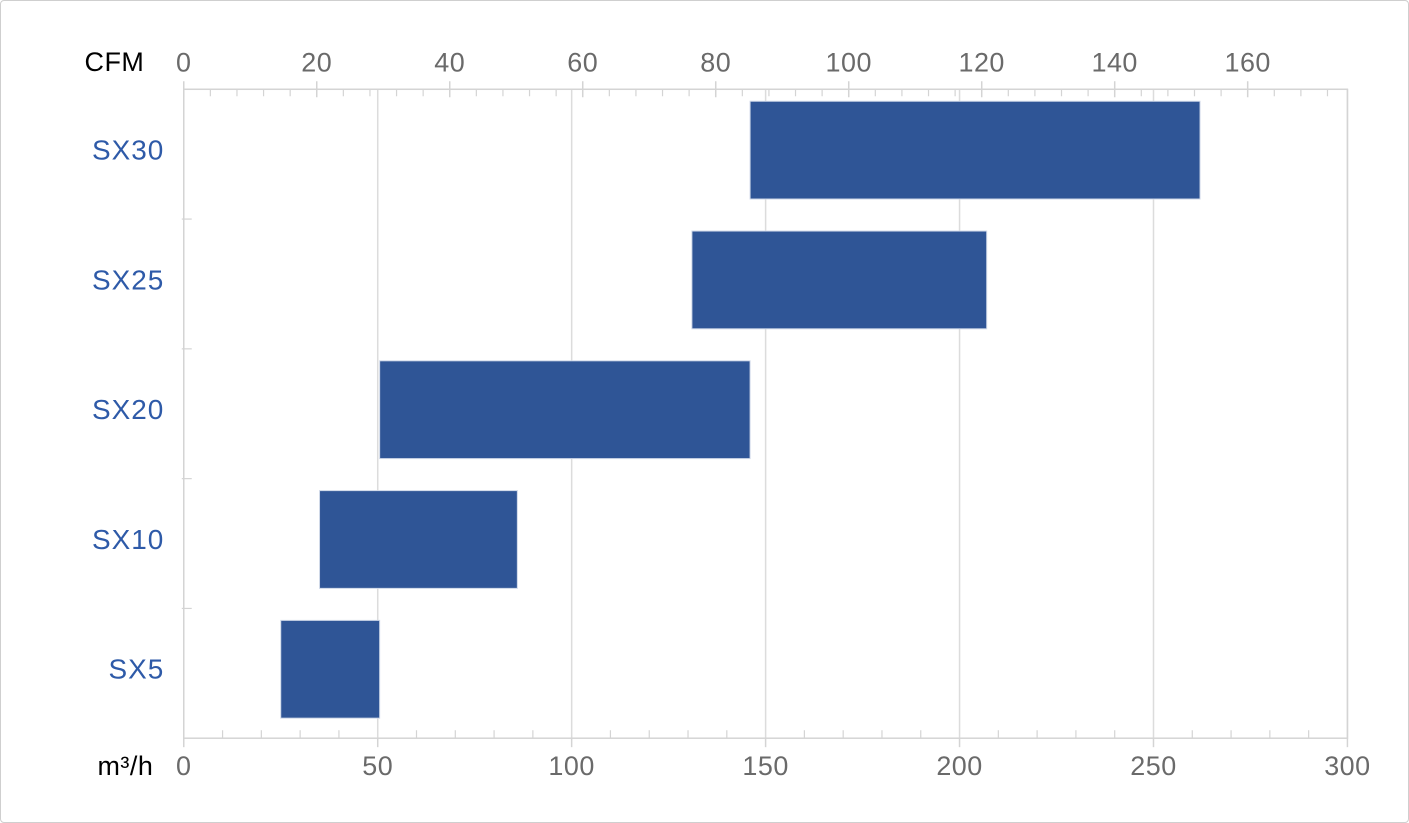  What do you see at coordinates (128, 539) in the screenshot?
I see `category-label: SX10` at bounding box center [128, 539].